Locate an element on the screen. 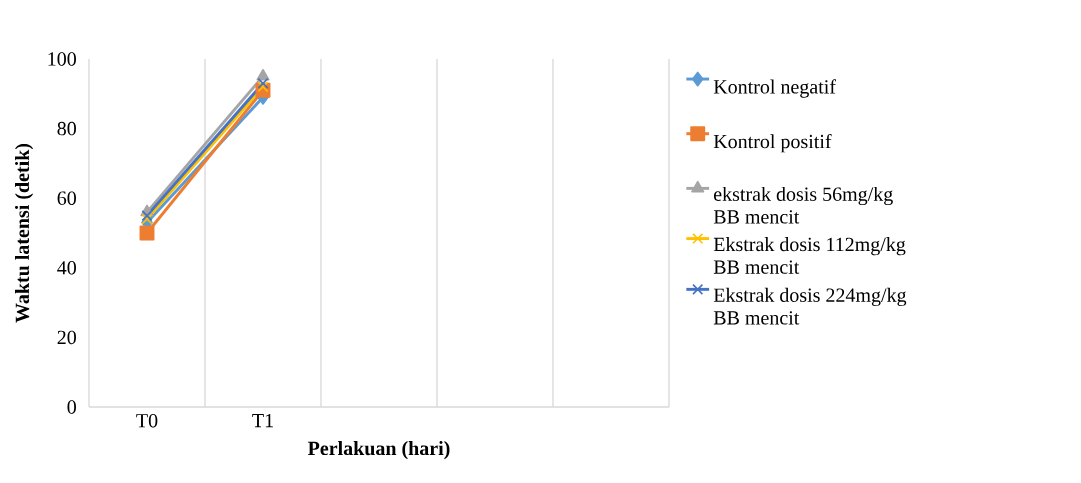 The width and height of the screenshot is (1081, 483). legend-label: ekstrak dosis 56mg/kg BB mencit is located at coordinates (803, 205).